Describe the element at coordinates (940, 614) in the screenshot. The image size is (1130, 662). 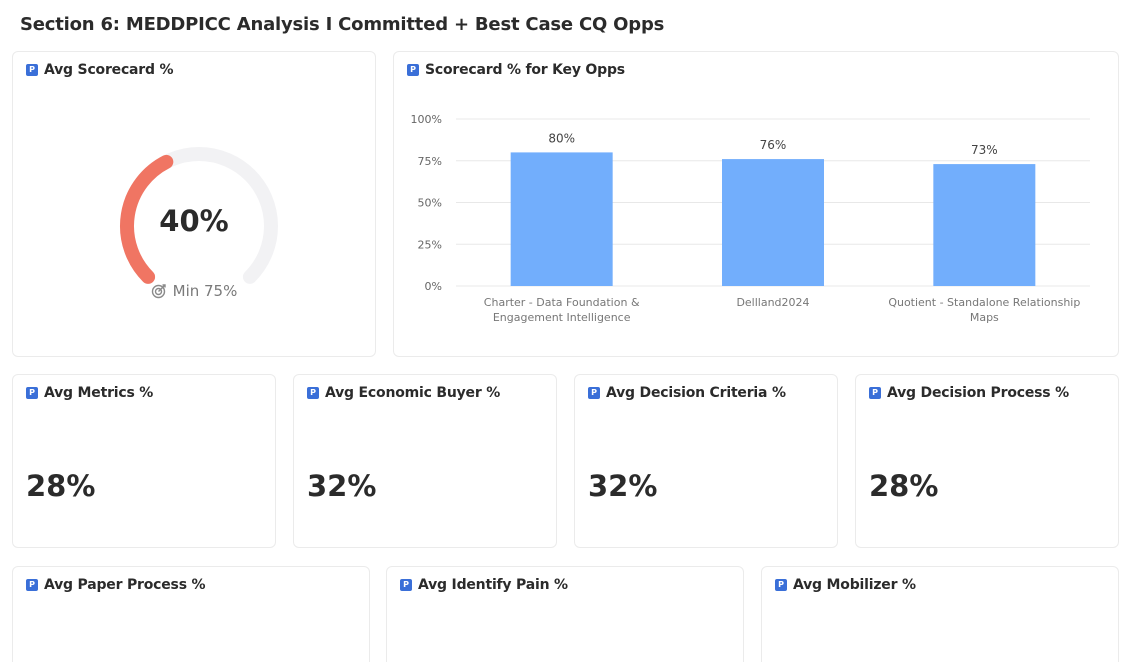
I see `metric-card-mobilizer: P Avg Mobilizer %` at that location.